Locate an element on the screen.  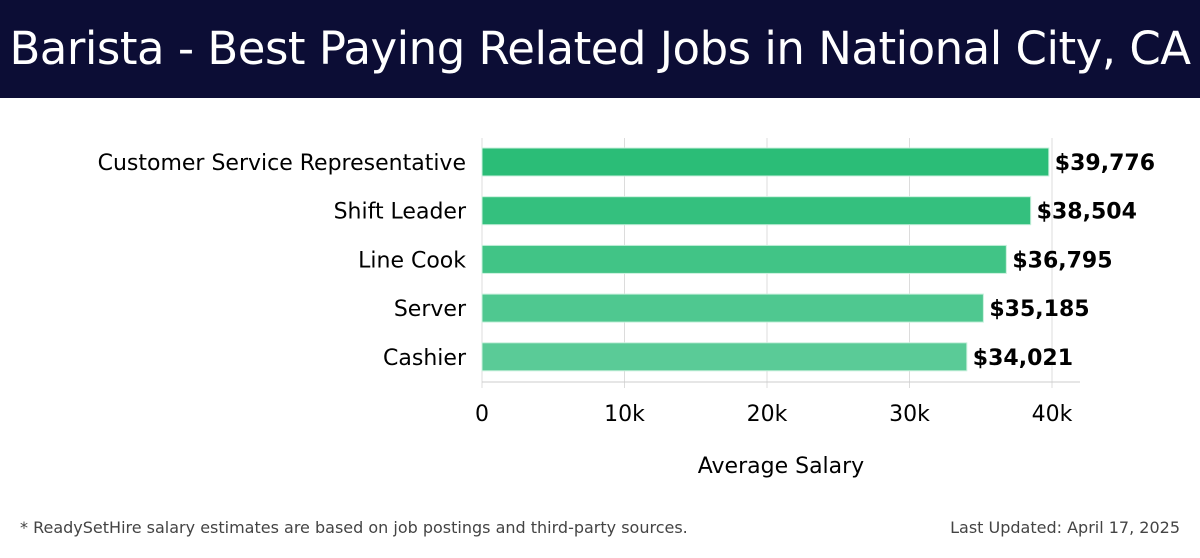
x-tick-label: 30k is located at coordinates (909, 414).